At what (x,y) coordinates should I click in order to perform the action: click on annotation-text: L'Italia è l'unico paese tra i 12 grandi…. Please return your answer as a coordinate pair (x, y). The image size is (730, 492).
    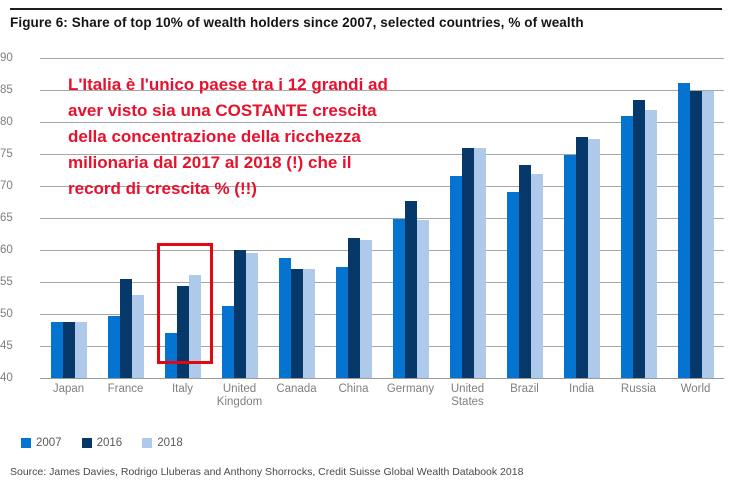
    Looking at the image, I should click on (228, 136).